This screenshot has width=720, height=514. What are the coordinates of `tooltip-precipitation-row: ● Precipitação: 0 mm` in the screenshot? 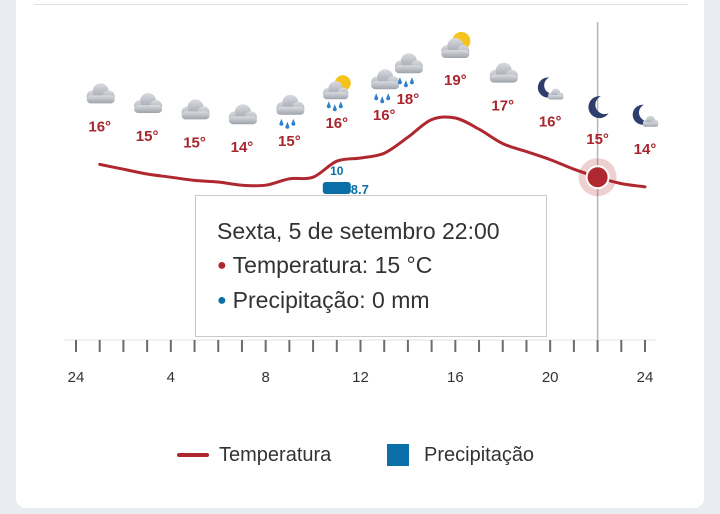 It's located at (381, 300).